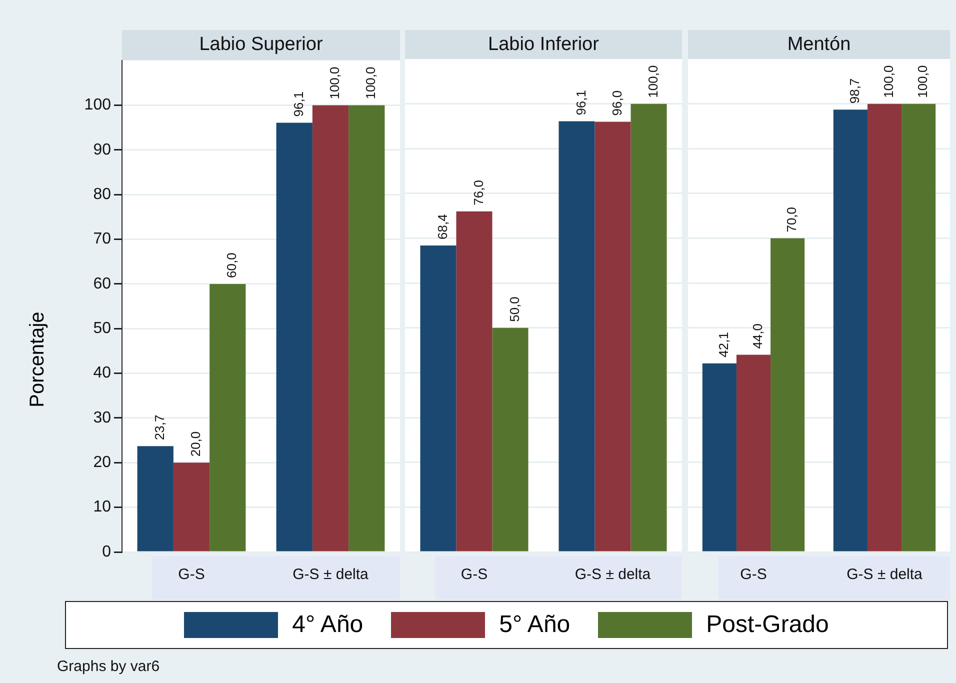 The image size is (956, 683). I want to click on data-label: 96,0, so click(616, 103).